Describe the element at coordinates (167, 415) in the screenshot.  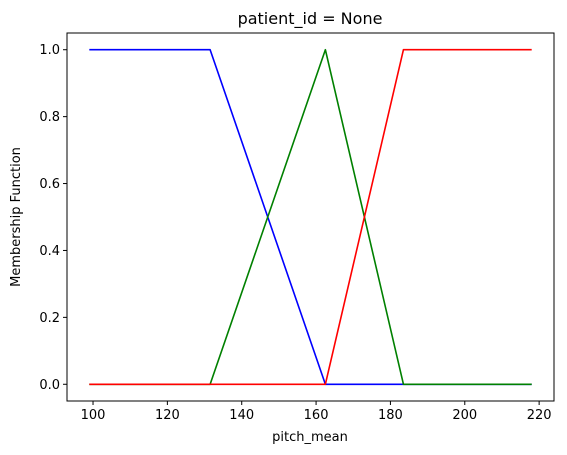
I see `x-tick-label: 120` at that location.